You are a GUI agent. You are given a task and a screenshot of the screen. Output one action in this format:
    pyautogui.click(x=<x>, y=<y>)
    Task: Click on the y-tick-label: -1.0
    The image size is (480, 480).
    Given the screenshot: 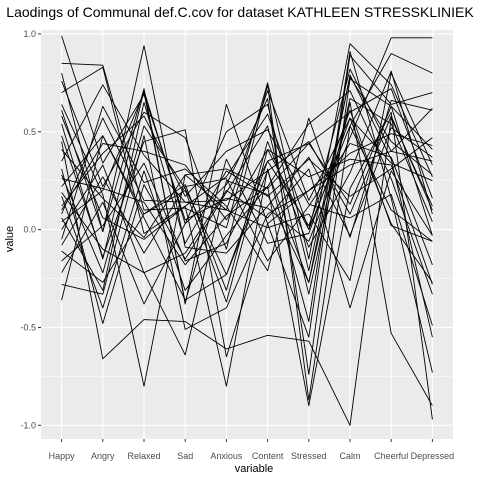 What is the action you would take?
    pyautogui.click(x=28, y=425)
    